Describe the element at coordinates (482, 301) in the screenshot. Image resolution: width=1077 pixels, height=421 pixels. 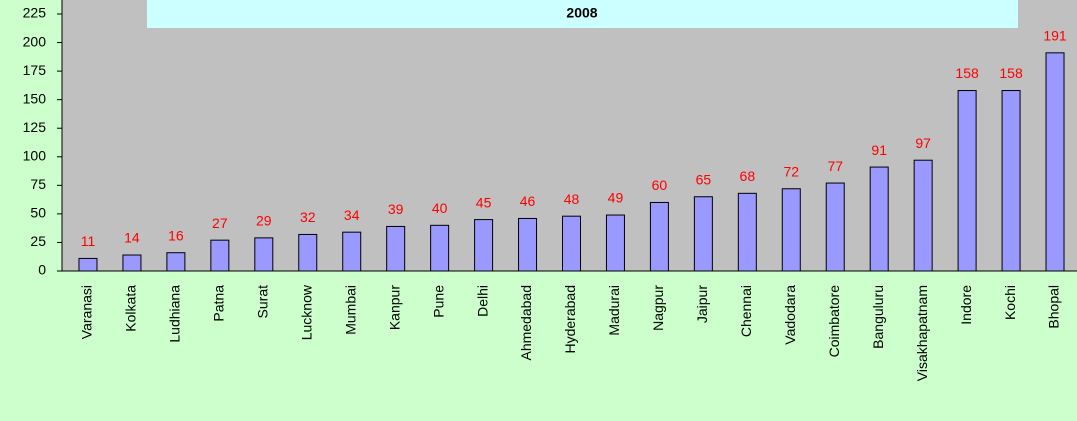
I see `x-tick-label: Delhi` at that location.